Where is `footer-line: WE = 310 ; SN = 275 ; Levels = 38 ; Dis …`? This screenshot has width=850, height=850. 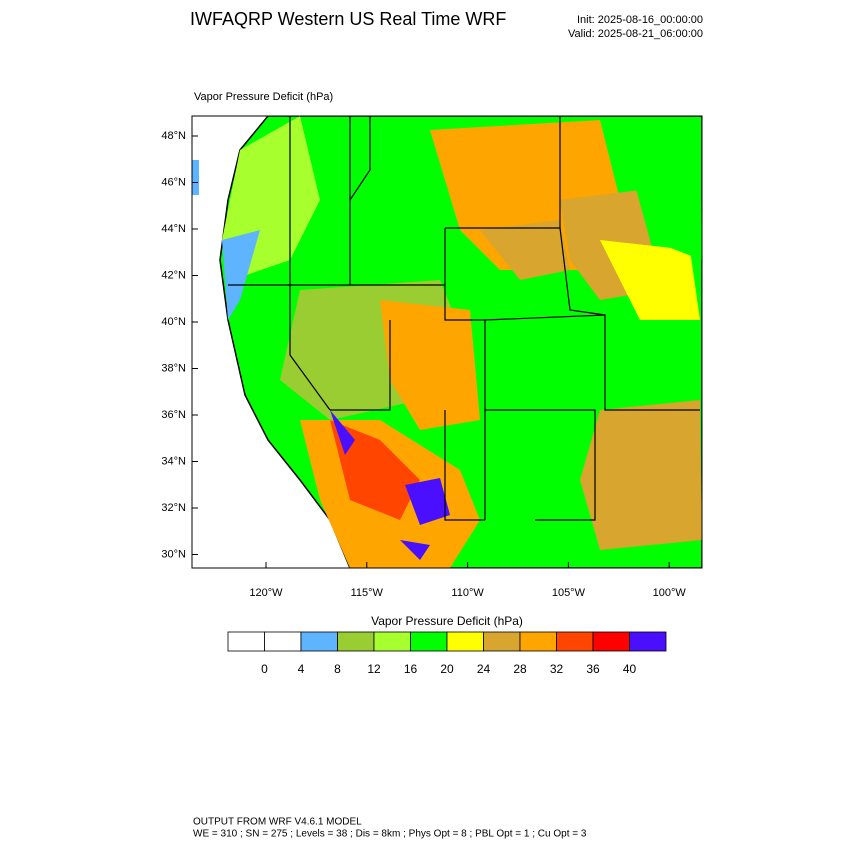
footer-line: WE = 310 ; SN = 275 ; Levels = 38 ; Dis … is located at coordinates (390, 834).